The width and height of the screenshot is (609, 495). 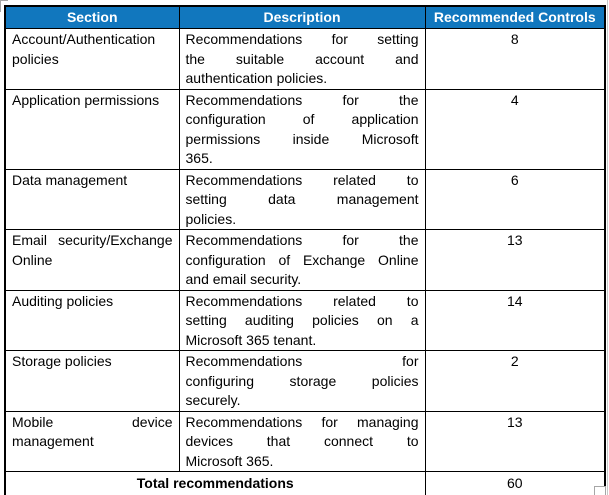 What do you see at coordinates (229, 460) in the screenshot?
I see `cell-text-line: Microsoft 365.` at bounding box center [229, 460].